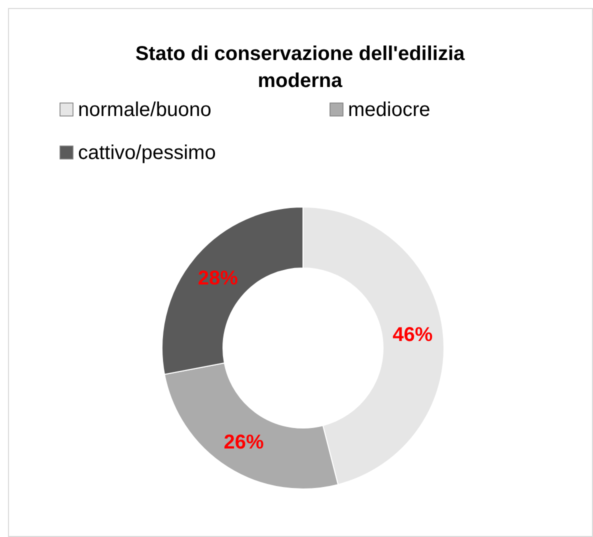  Describe the element at coordinates (412, 335) in the screenshot. I see `data-label: 46%` at that location.